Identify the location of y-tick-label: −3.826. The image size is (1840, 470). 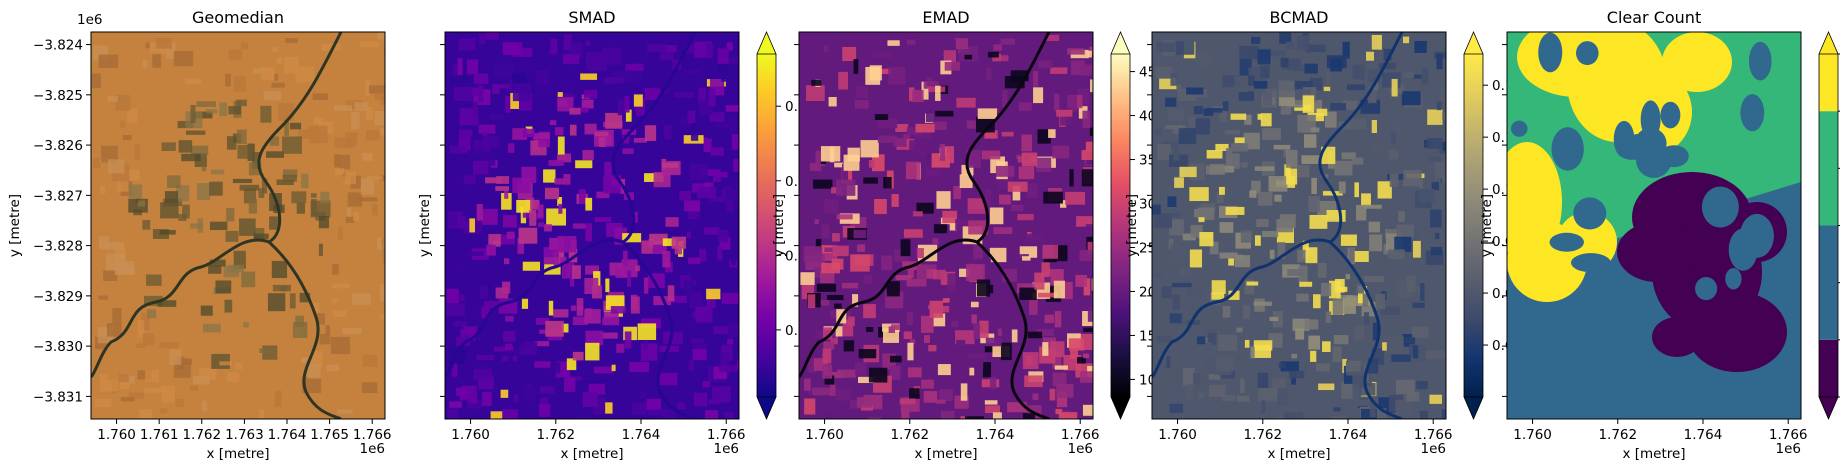
(58, 146).